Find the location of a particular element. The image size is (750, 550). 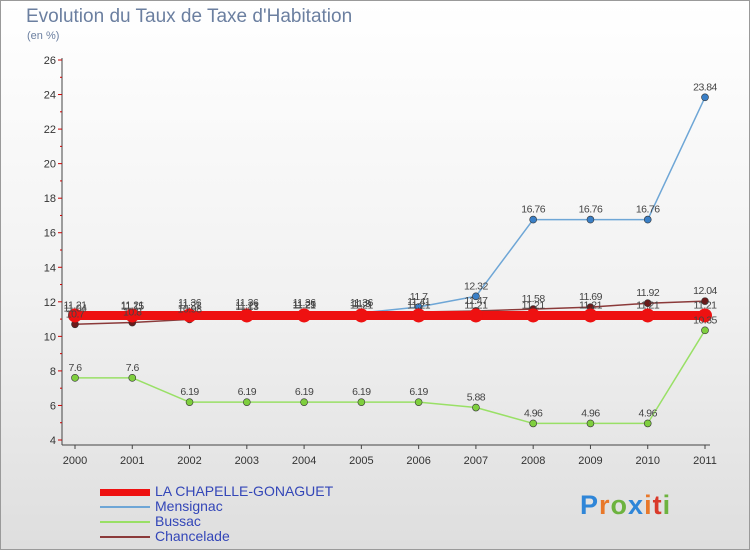

data-label: 10.35 is located at coordinates (705, 320).